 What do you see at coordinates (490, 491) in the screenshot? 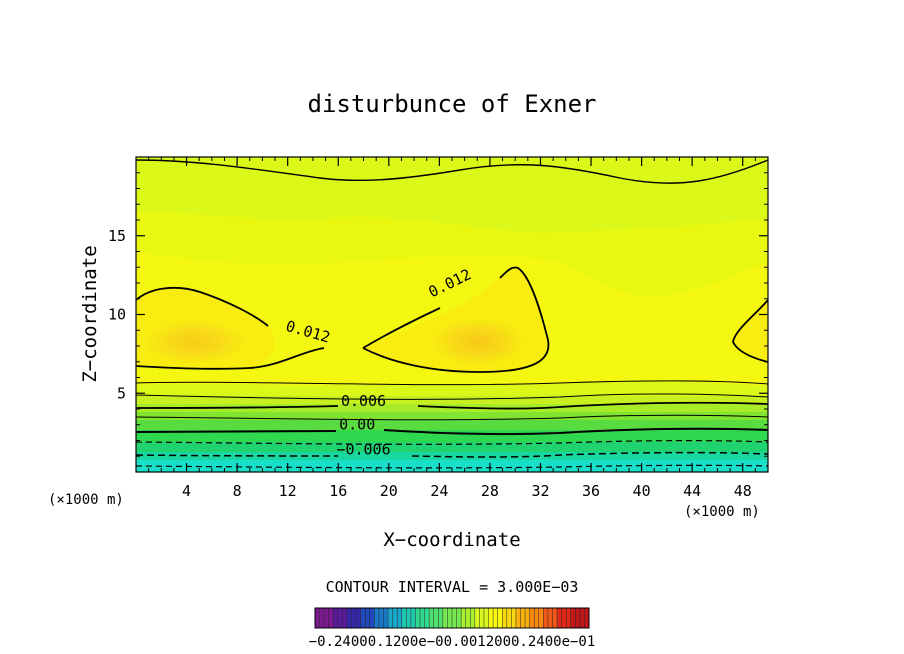
I see `x-tick-label: 28` at bounding box center [490, 491].